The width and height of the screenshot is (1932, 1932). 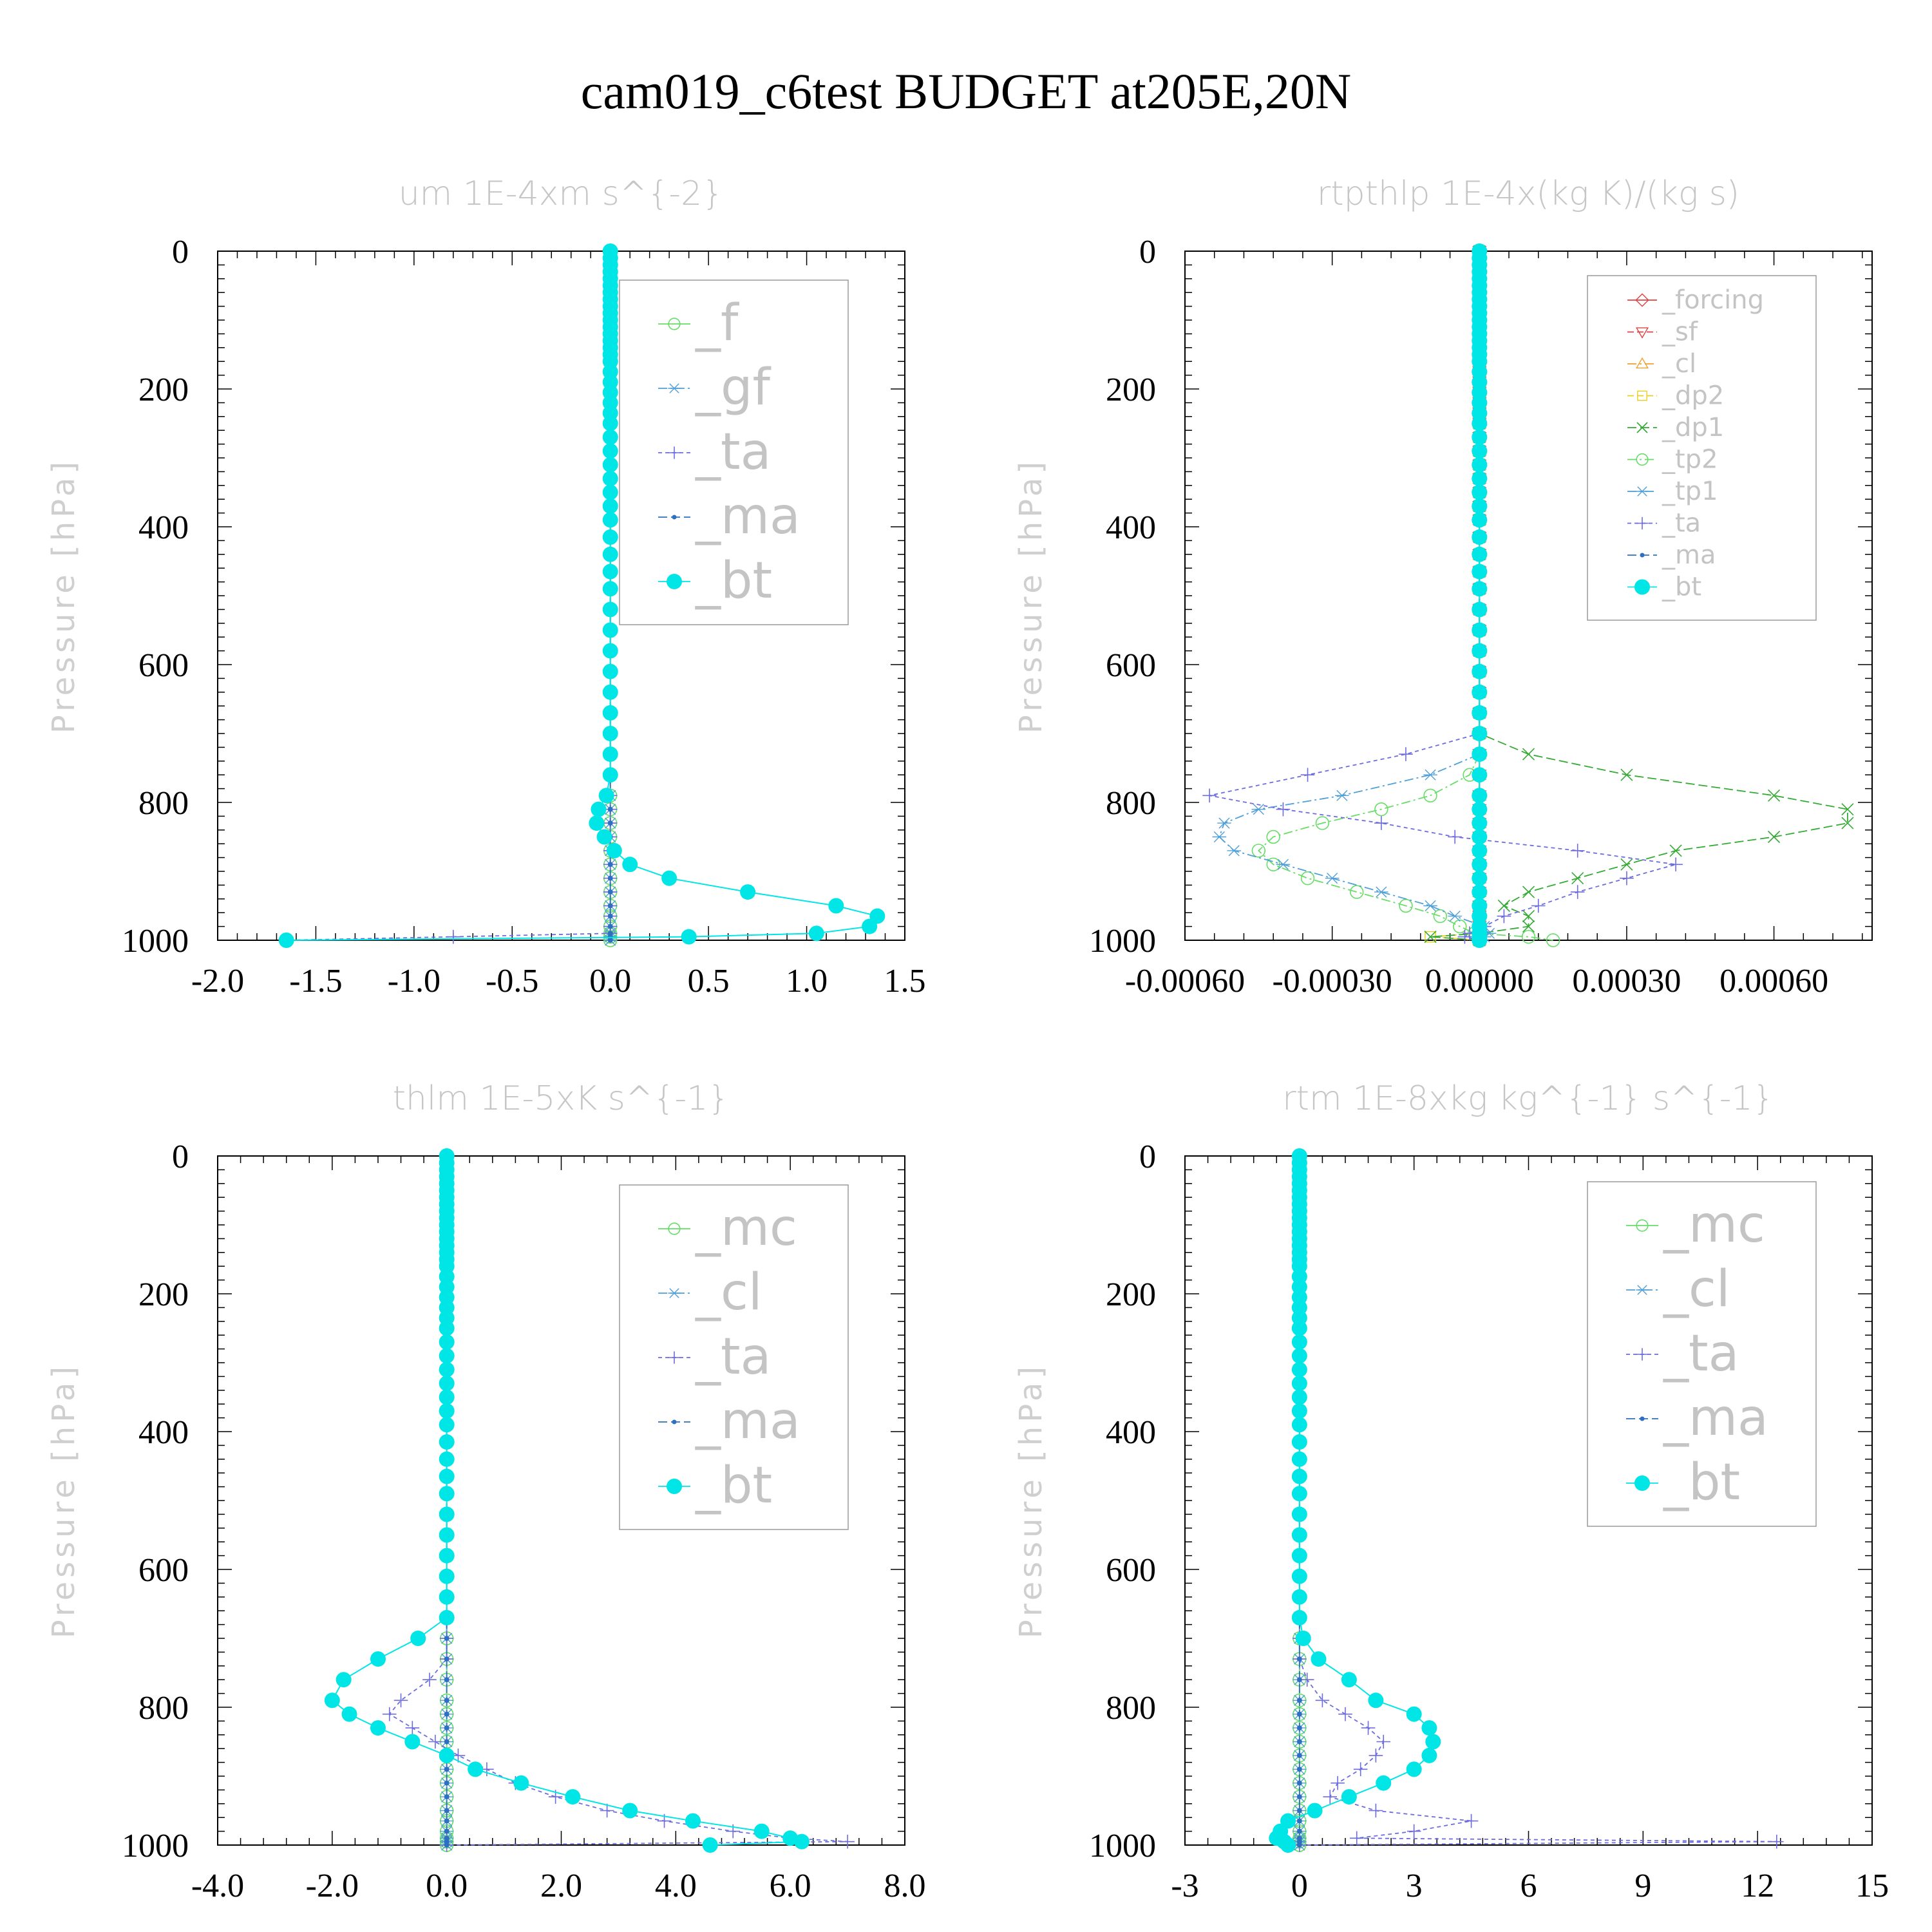 I want to click on x-tick-label: -0.00030, so click(x=1332, y=981).